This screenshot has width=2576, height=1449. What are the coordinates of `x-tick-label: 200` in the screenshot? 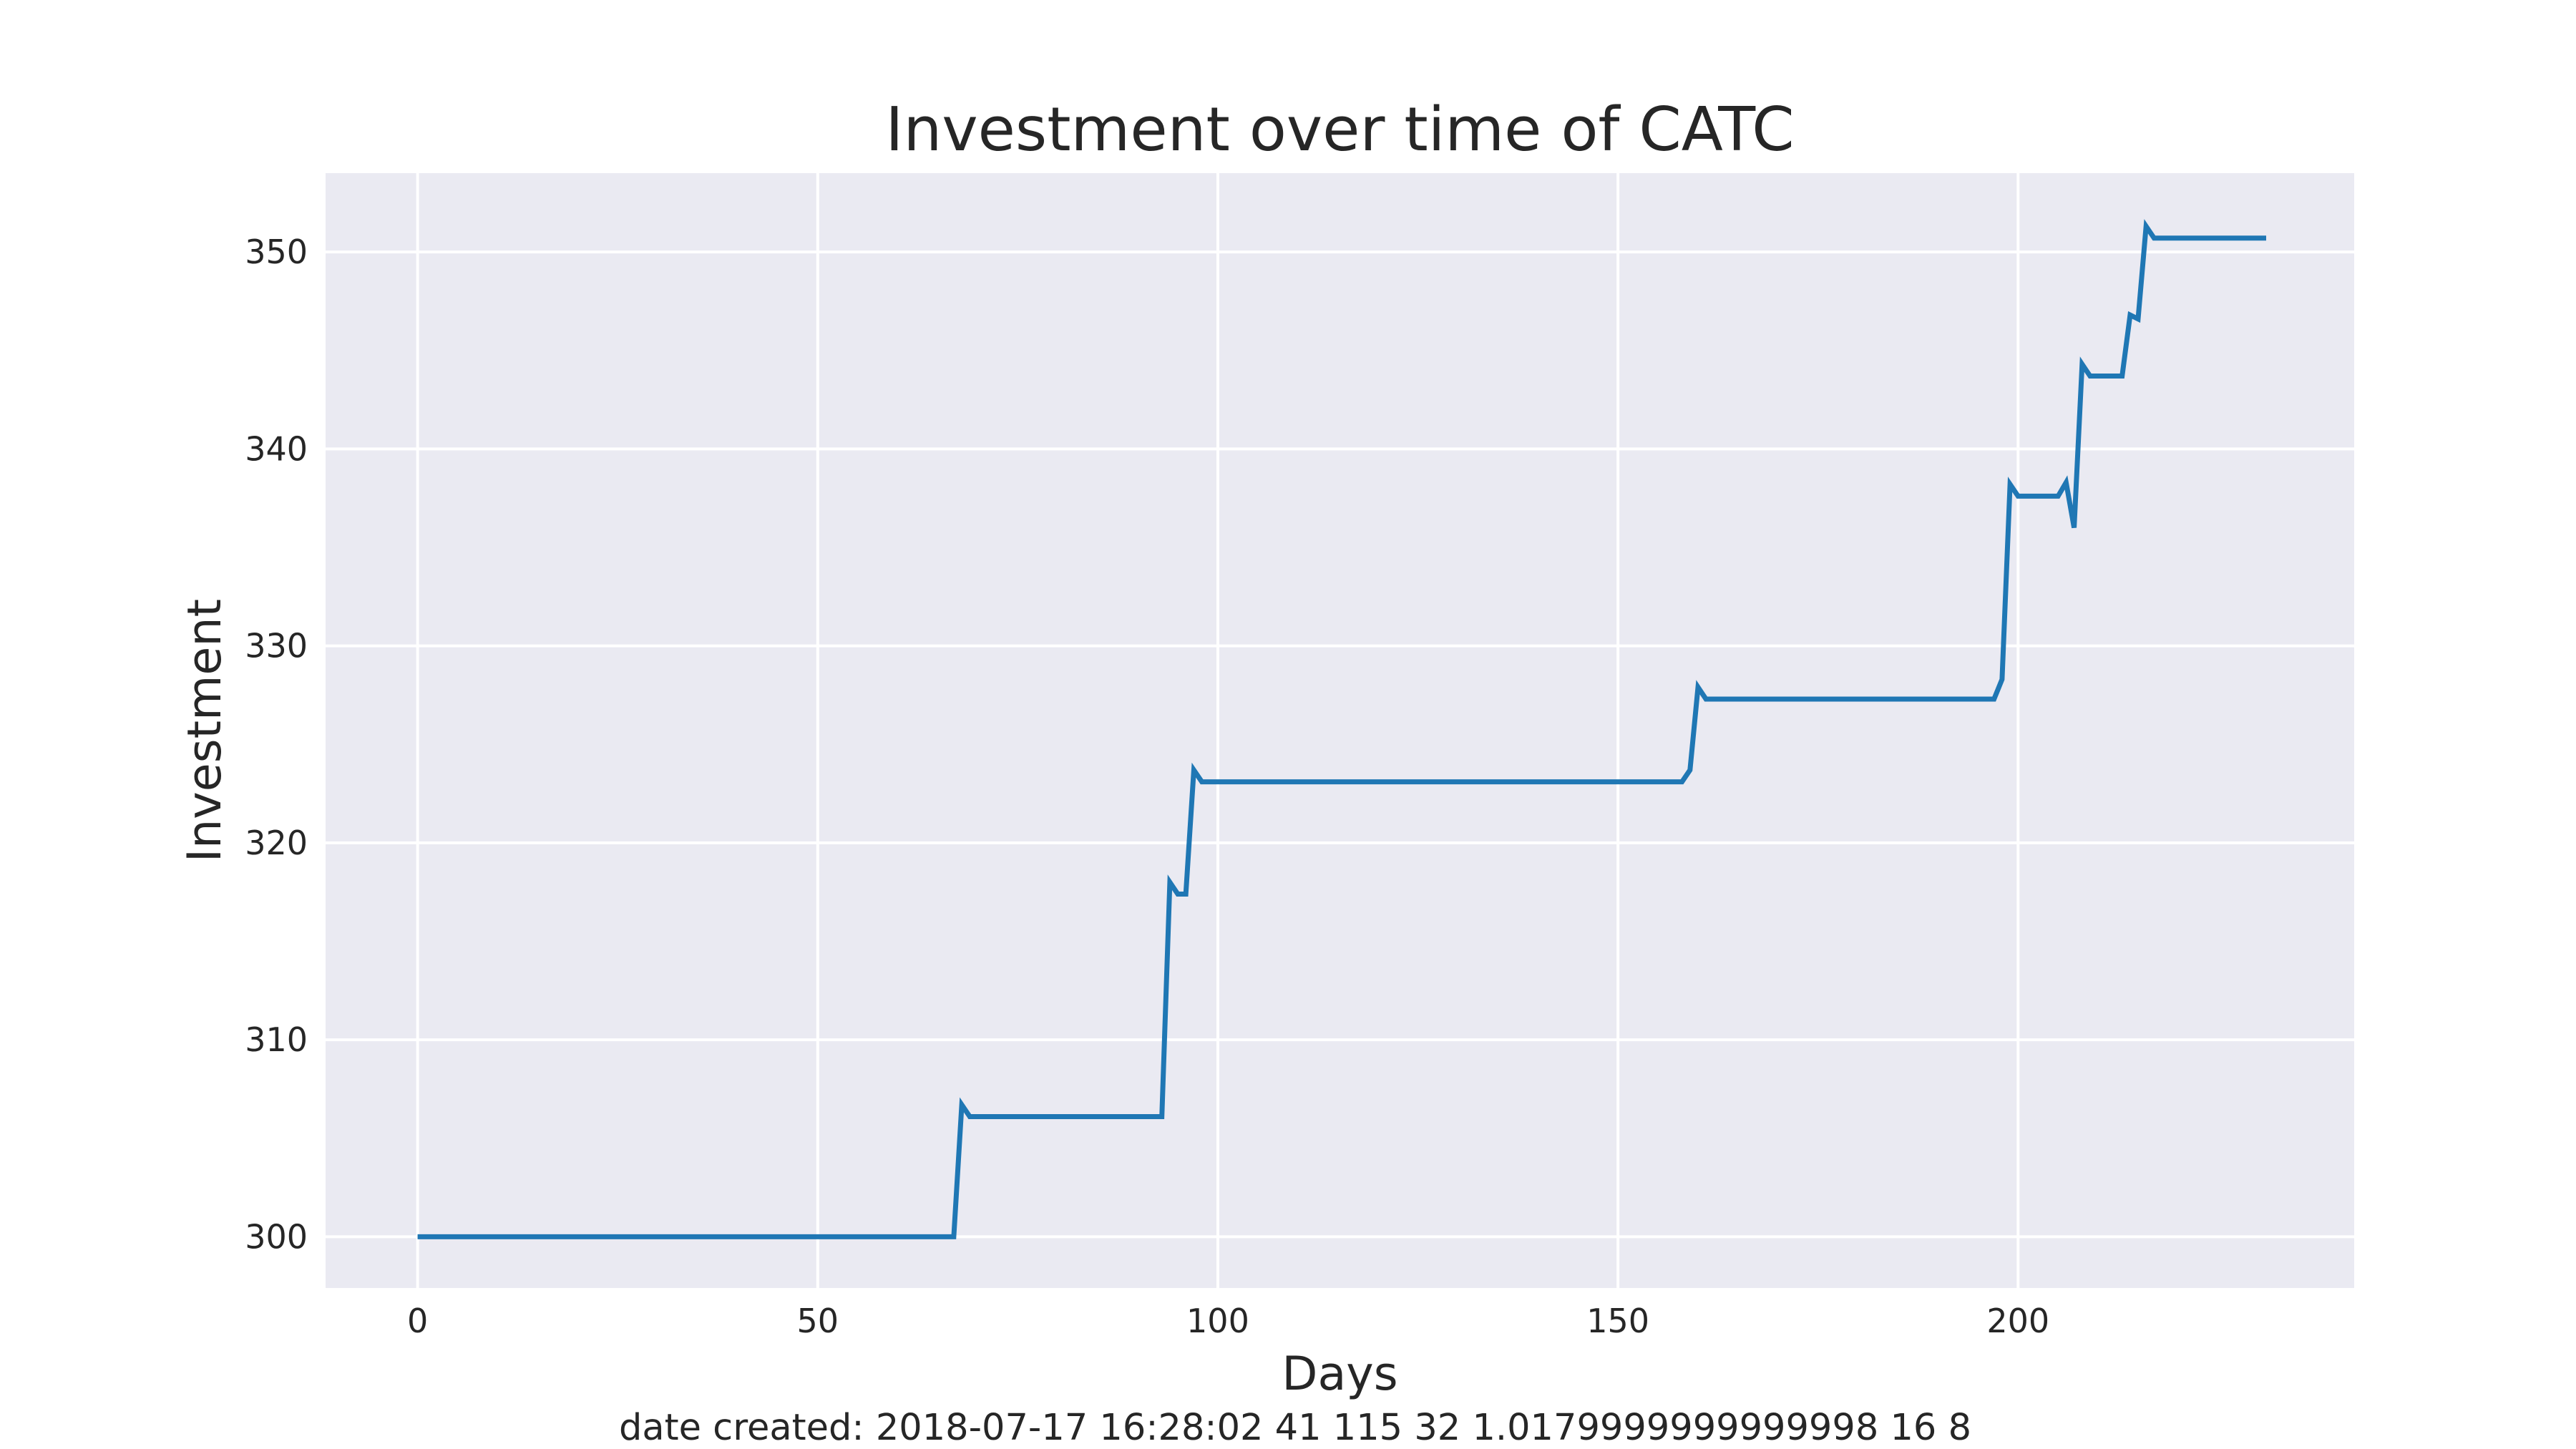 It's located at (2017, 1321).